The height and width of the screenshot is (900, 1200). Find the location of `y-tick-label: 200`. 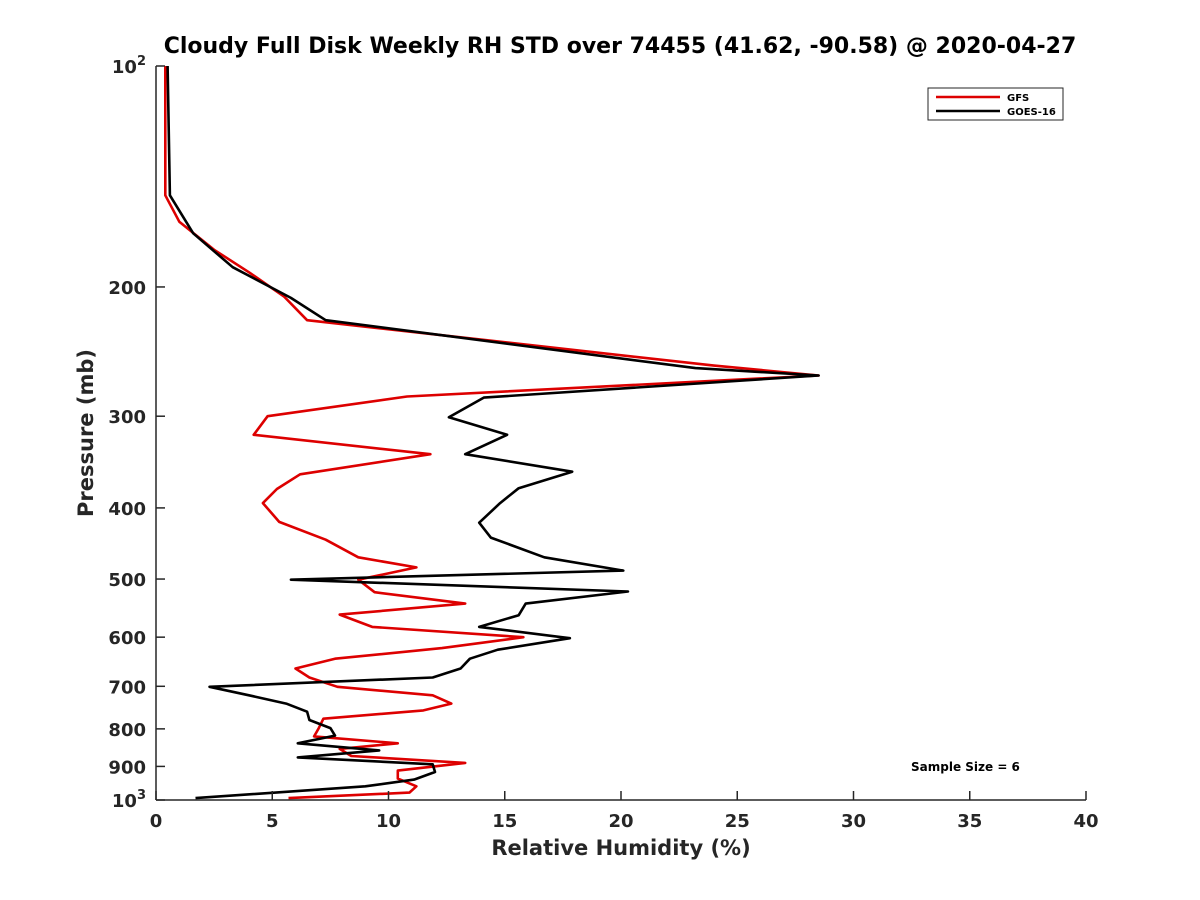

y-tick-label: 200 is located at coordinates (127, 288).